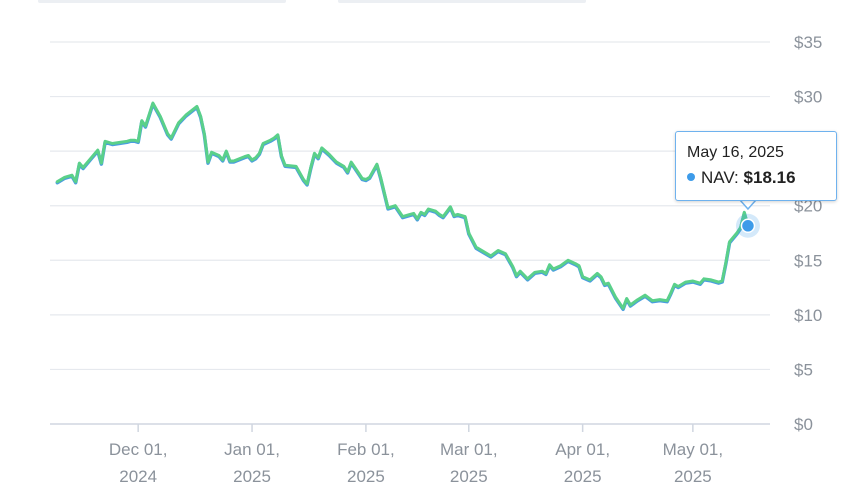 The image size is (850, 501). Describe the element at coordinates (803, 424) in the screenshot. I see `y-tick-label: $0` at that location.